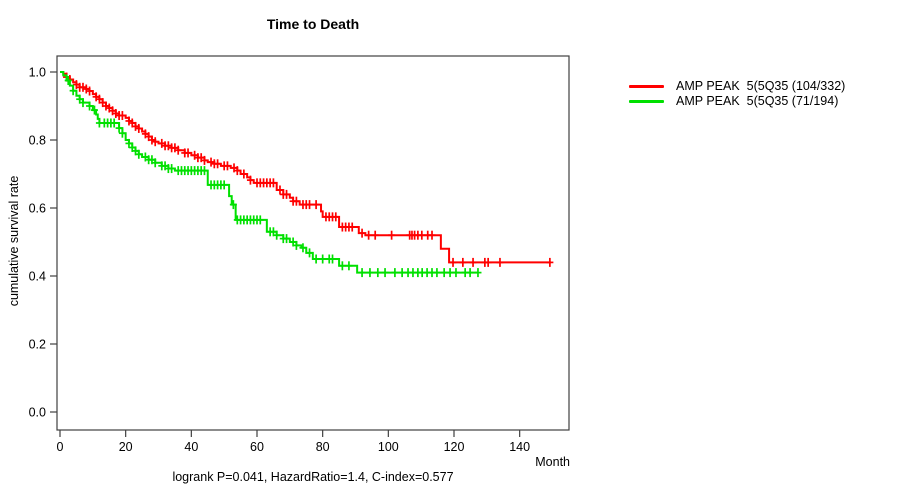  What do you see at coordinates (519, 447) in the screenshot?
I see `x-tick-label: 140` at bounding box center [519, 447].